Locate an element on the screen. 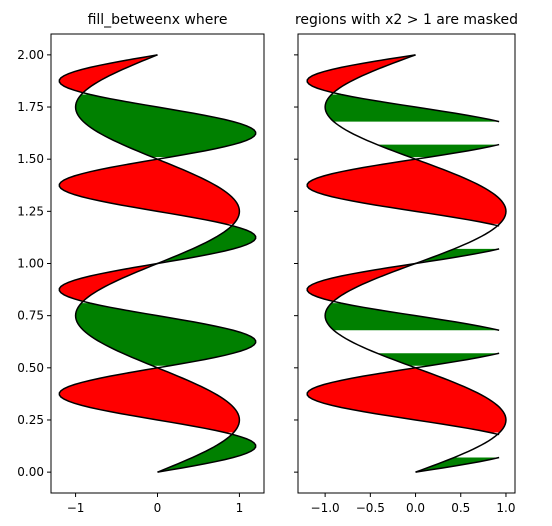 The width and height of the screenshot is (552, 526). x-tick-label: −0.5 is located at coordinates (370, 508).